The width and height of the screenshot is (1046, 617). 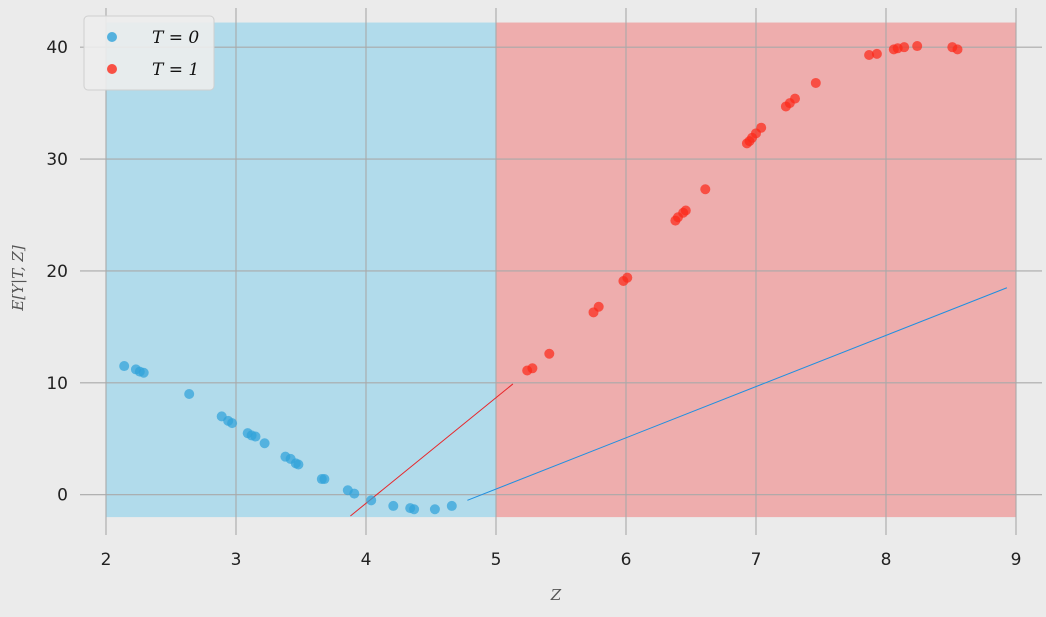 I want to click on x-tick-label: 9, so click(x=1016, y=560).